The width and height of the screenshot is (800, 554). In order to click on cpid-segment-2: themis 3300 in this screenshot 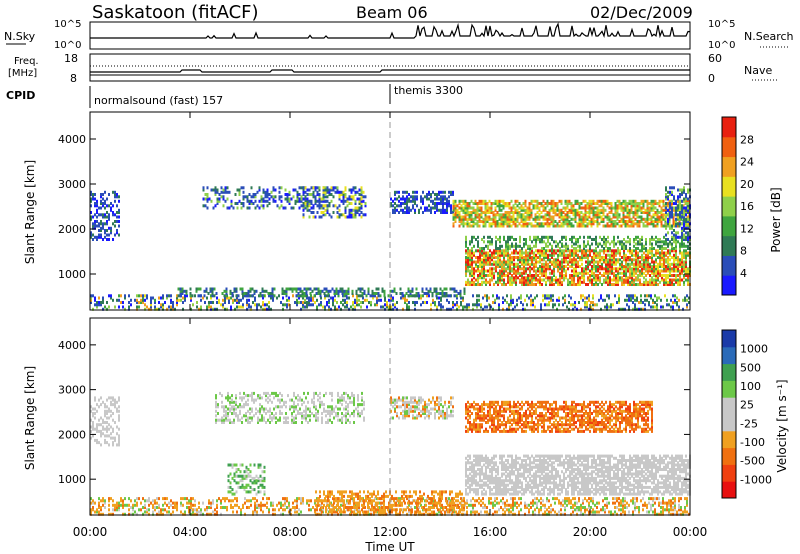, I will do `click(428, 90)`.